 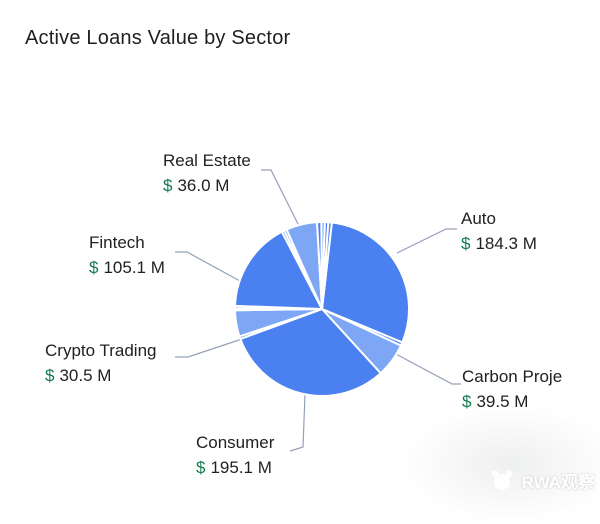 What do you see at coordinates (310, 352) in the screenshot?
I see `pie-slice-consumer` at bounding box center [310, 352].